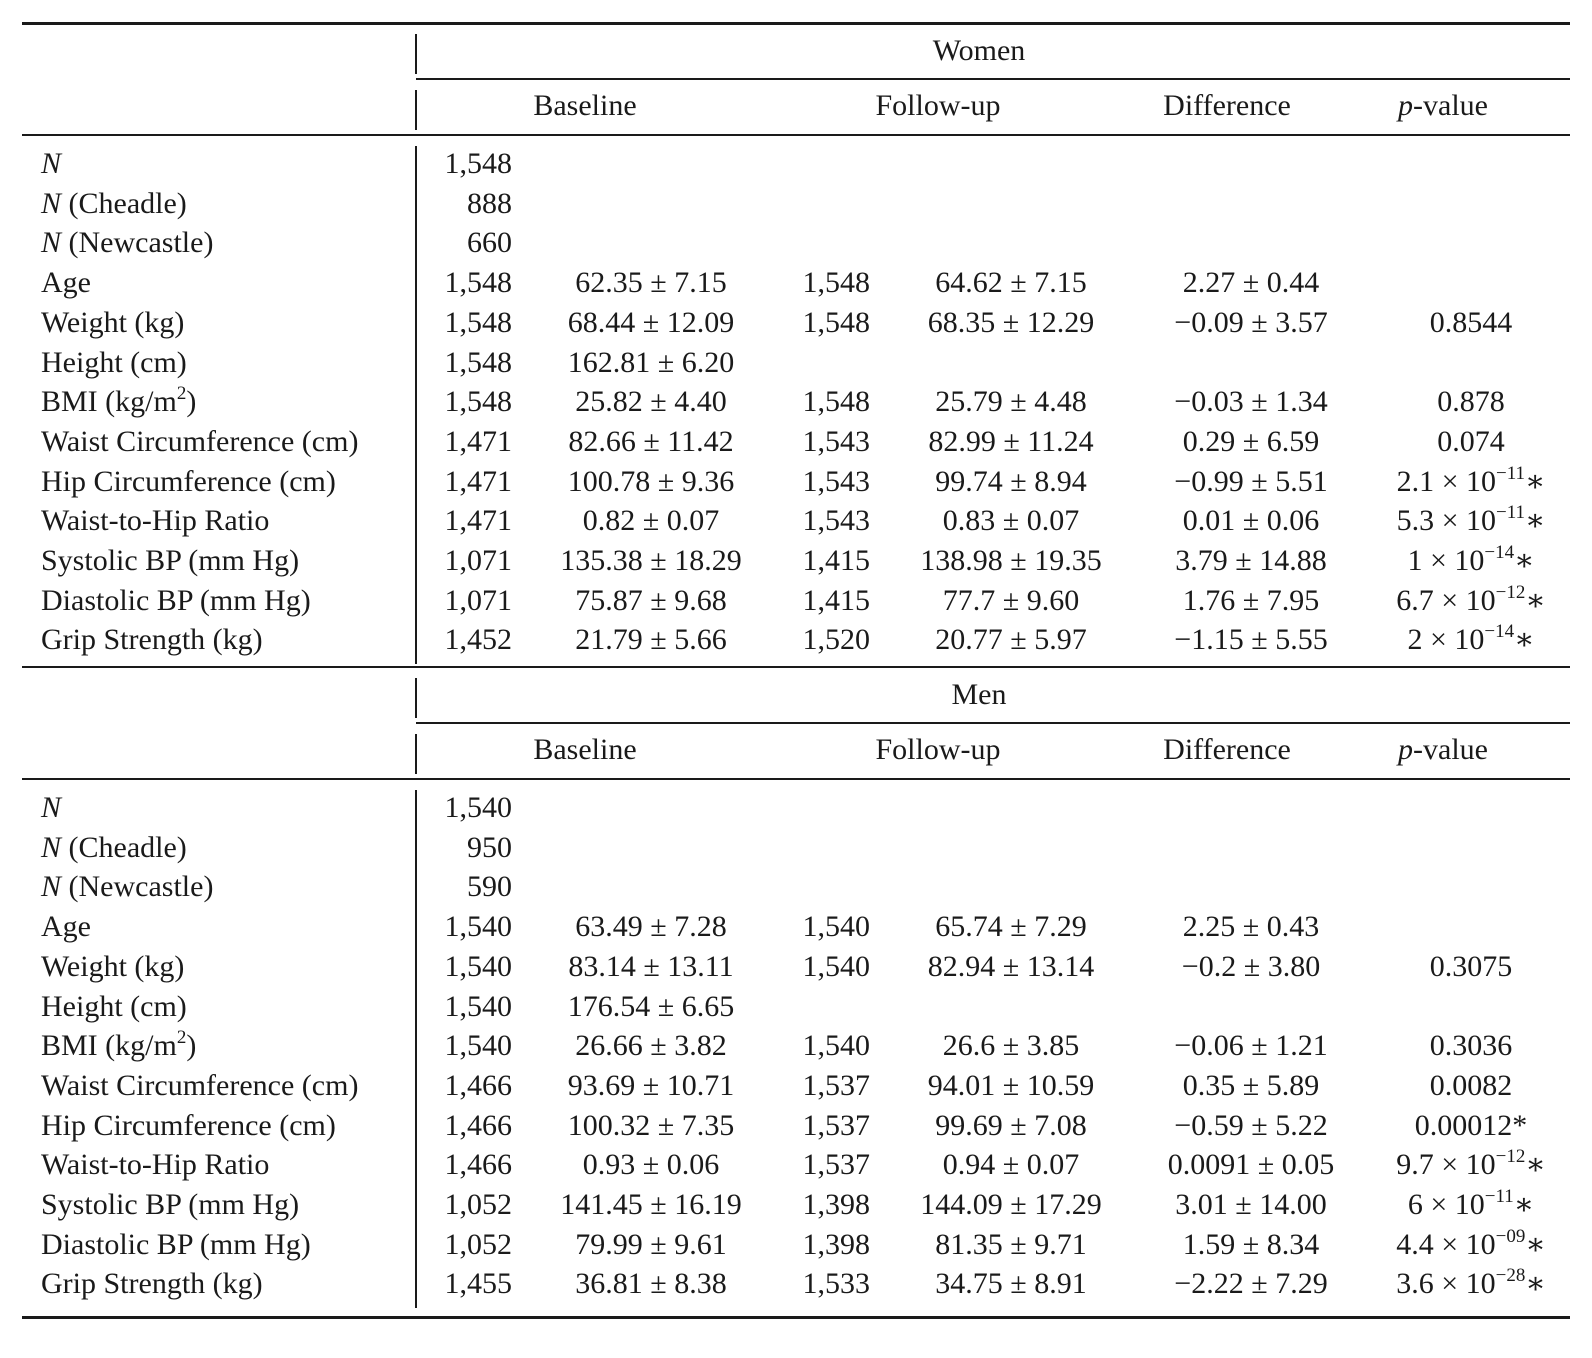 This screenshot has width=1592, height=1358. What do you see at coordinates (1251, 1244) in the screenshot?
I see `difference-value: 1.59 ± 8.34` at bounding box center [1251, 1244].